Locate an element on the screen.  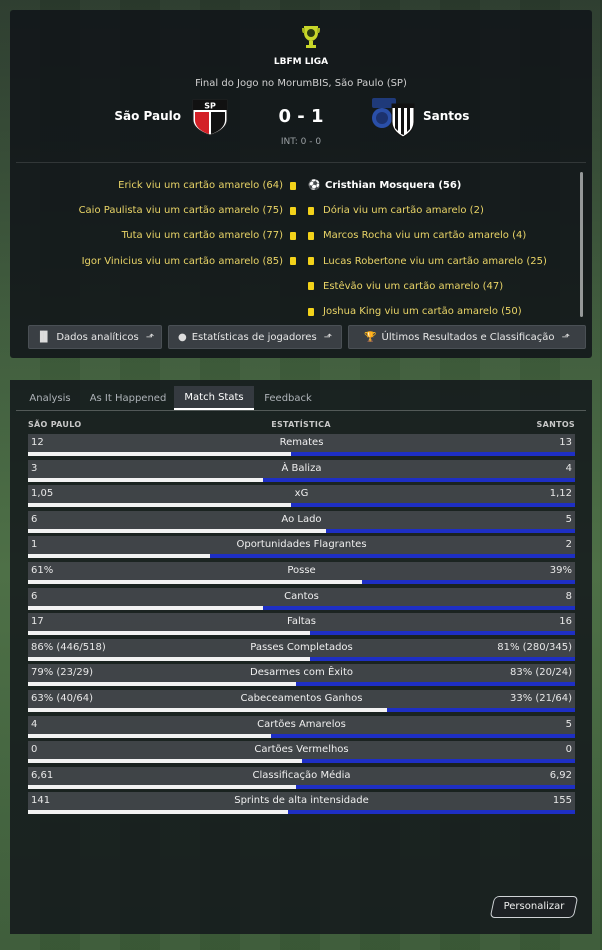
svg-text: SP is located at coordinates (210, 106).